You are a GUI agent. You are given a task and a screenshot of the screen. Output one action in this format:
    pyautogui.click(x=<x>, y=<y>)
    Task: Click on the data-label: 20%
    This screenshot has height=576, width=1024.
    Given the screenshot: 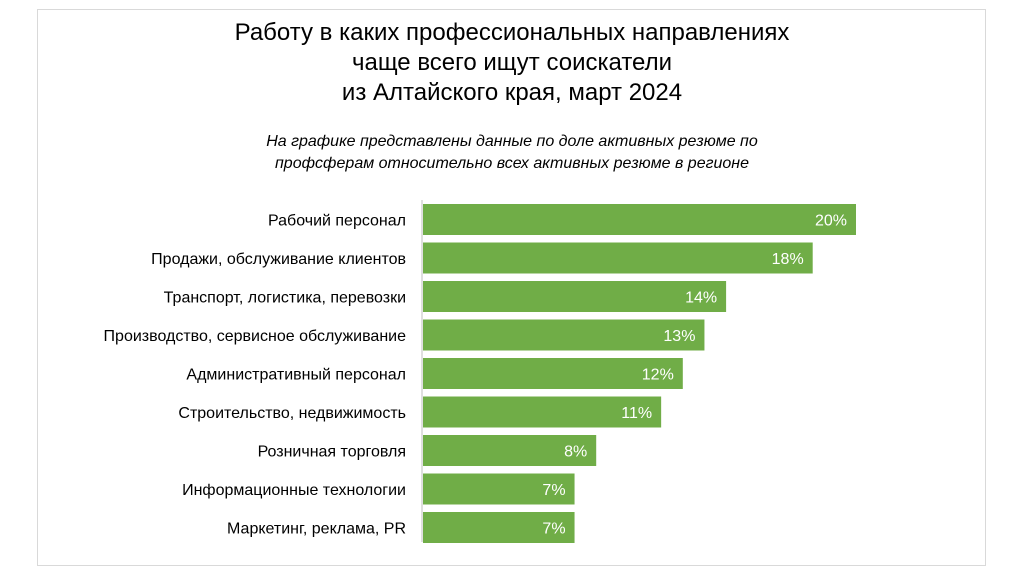 What is the action you would take?
    pyautogui.click(x=831, y=221)
    